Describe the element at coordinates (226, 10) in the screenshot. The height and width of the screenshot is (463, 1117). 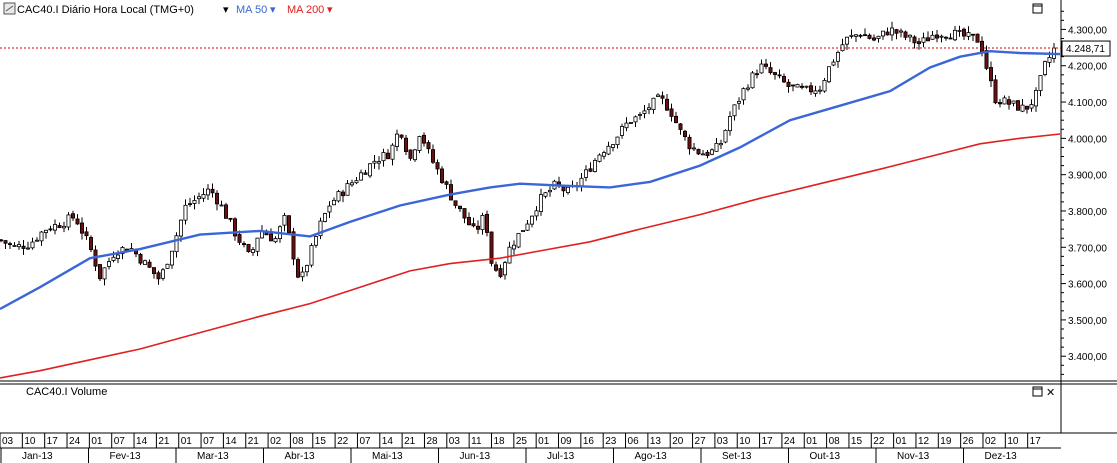
I see `symbol-dropdown-icon: ▾` at that location.